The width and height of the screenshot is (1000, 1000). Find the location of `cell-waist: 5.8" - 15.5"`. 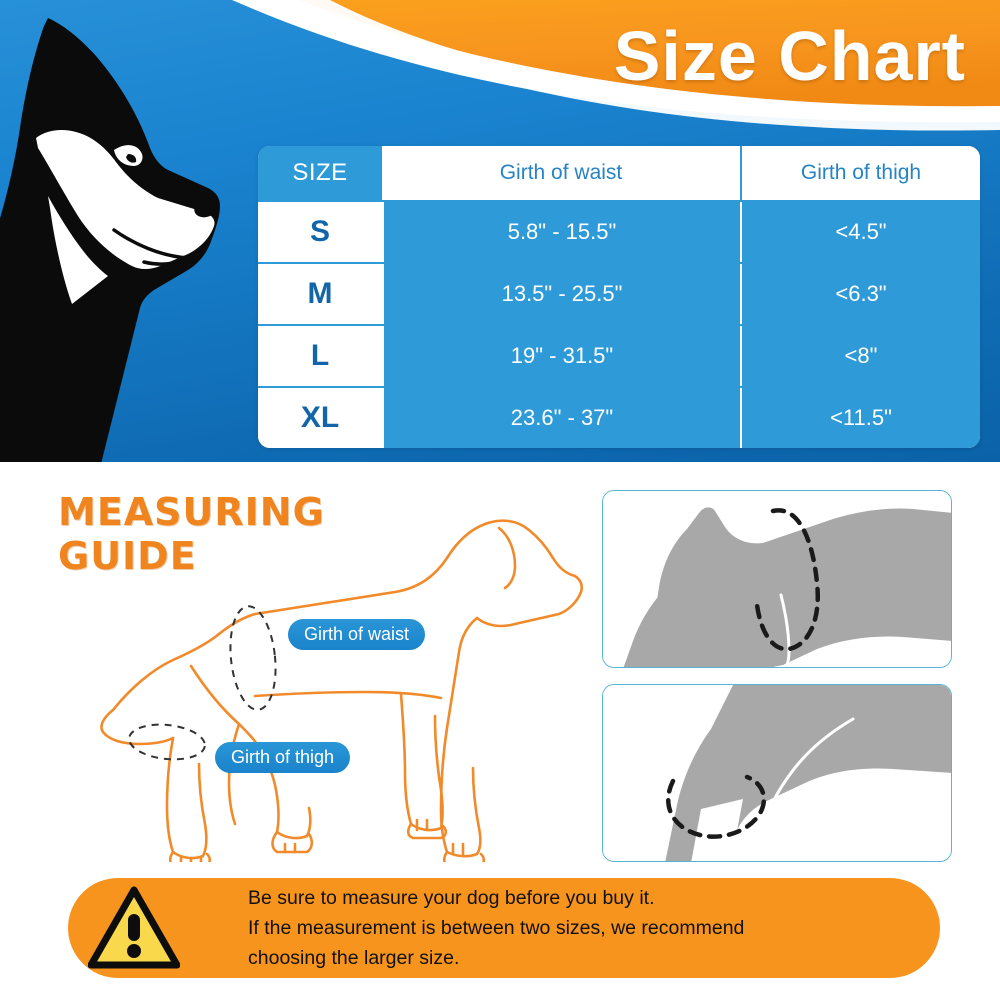

cell-waist: 5.8" - 15.5" is located at coordinates (561, 232).